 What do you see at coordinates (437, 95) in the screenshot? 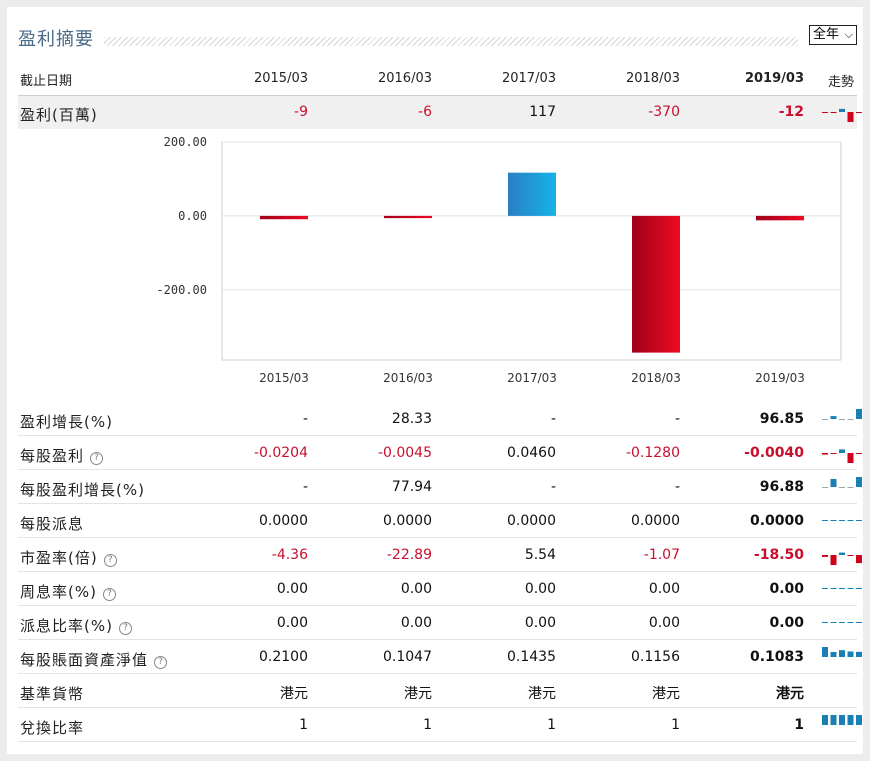
I see `header-divider` at bounding box center [437, 95].